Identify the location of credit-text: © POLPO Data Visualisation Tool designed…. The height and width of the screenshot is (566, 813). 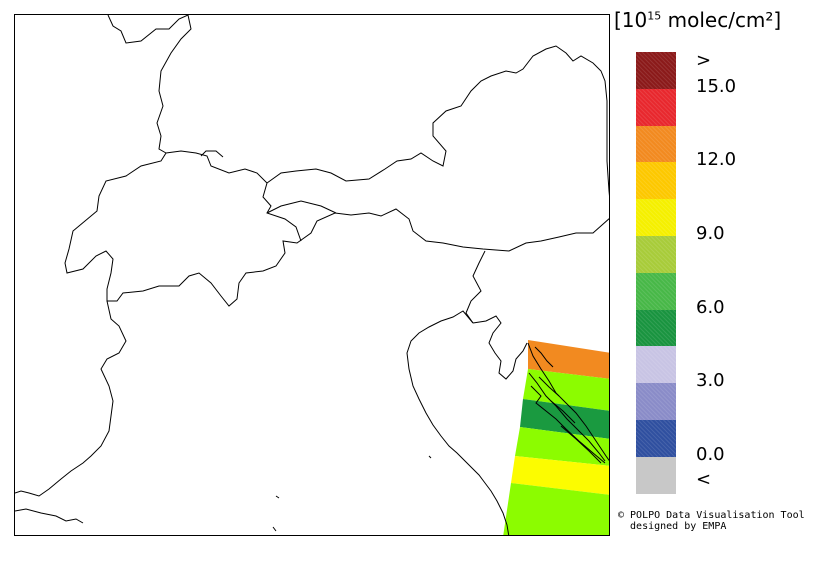
(711, 521).